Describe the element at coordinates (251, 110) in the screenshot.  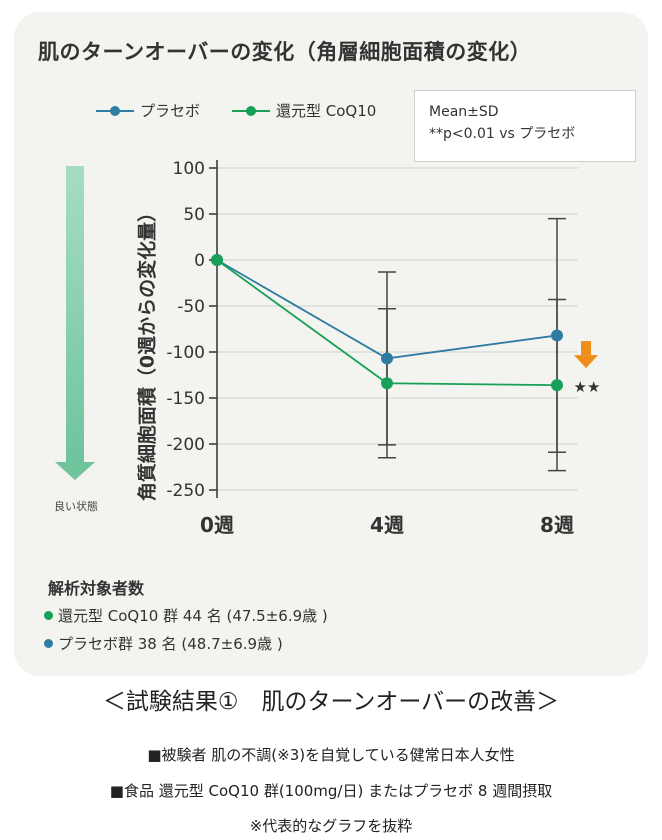
I see `legend-line-coq10` at that location.